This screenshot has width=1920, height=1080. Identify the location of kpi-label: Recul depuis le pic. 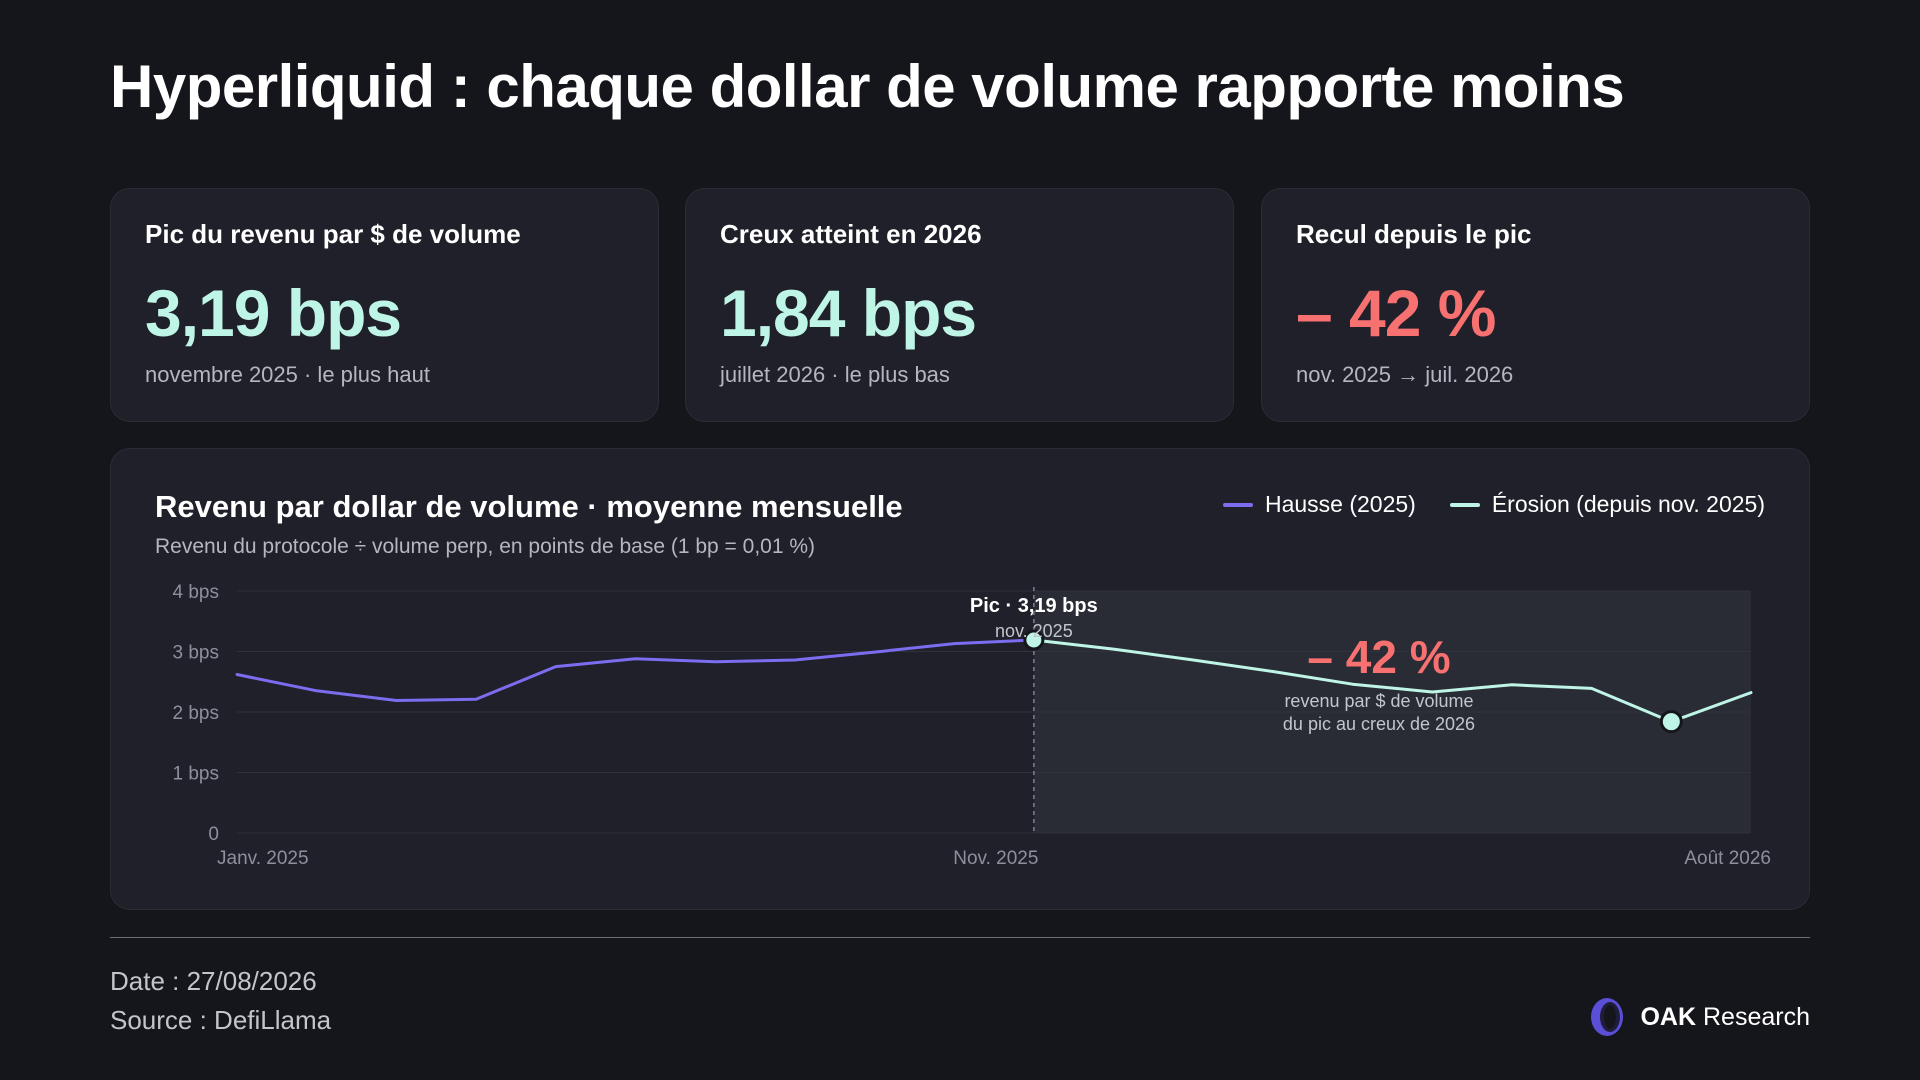
(1414, 234).